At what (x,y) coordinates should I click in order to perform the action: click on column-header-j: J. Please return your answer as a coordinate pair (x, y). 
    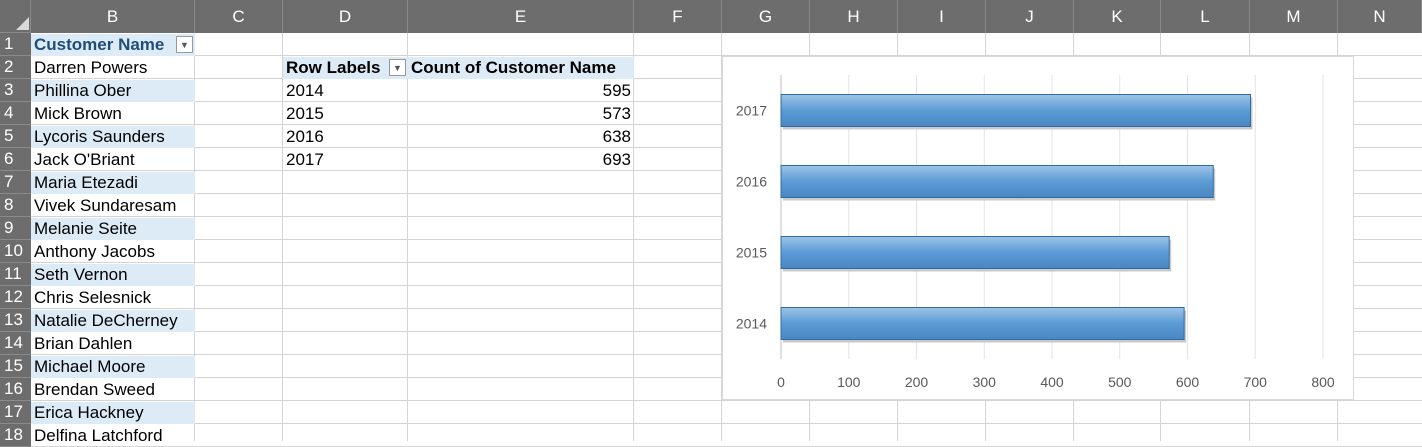
    Looking at the image, I should click on (1030, 16).